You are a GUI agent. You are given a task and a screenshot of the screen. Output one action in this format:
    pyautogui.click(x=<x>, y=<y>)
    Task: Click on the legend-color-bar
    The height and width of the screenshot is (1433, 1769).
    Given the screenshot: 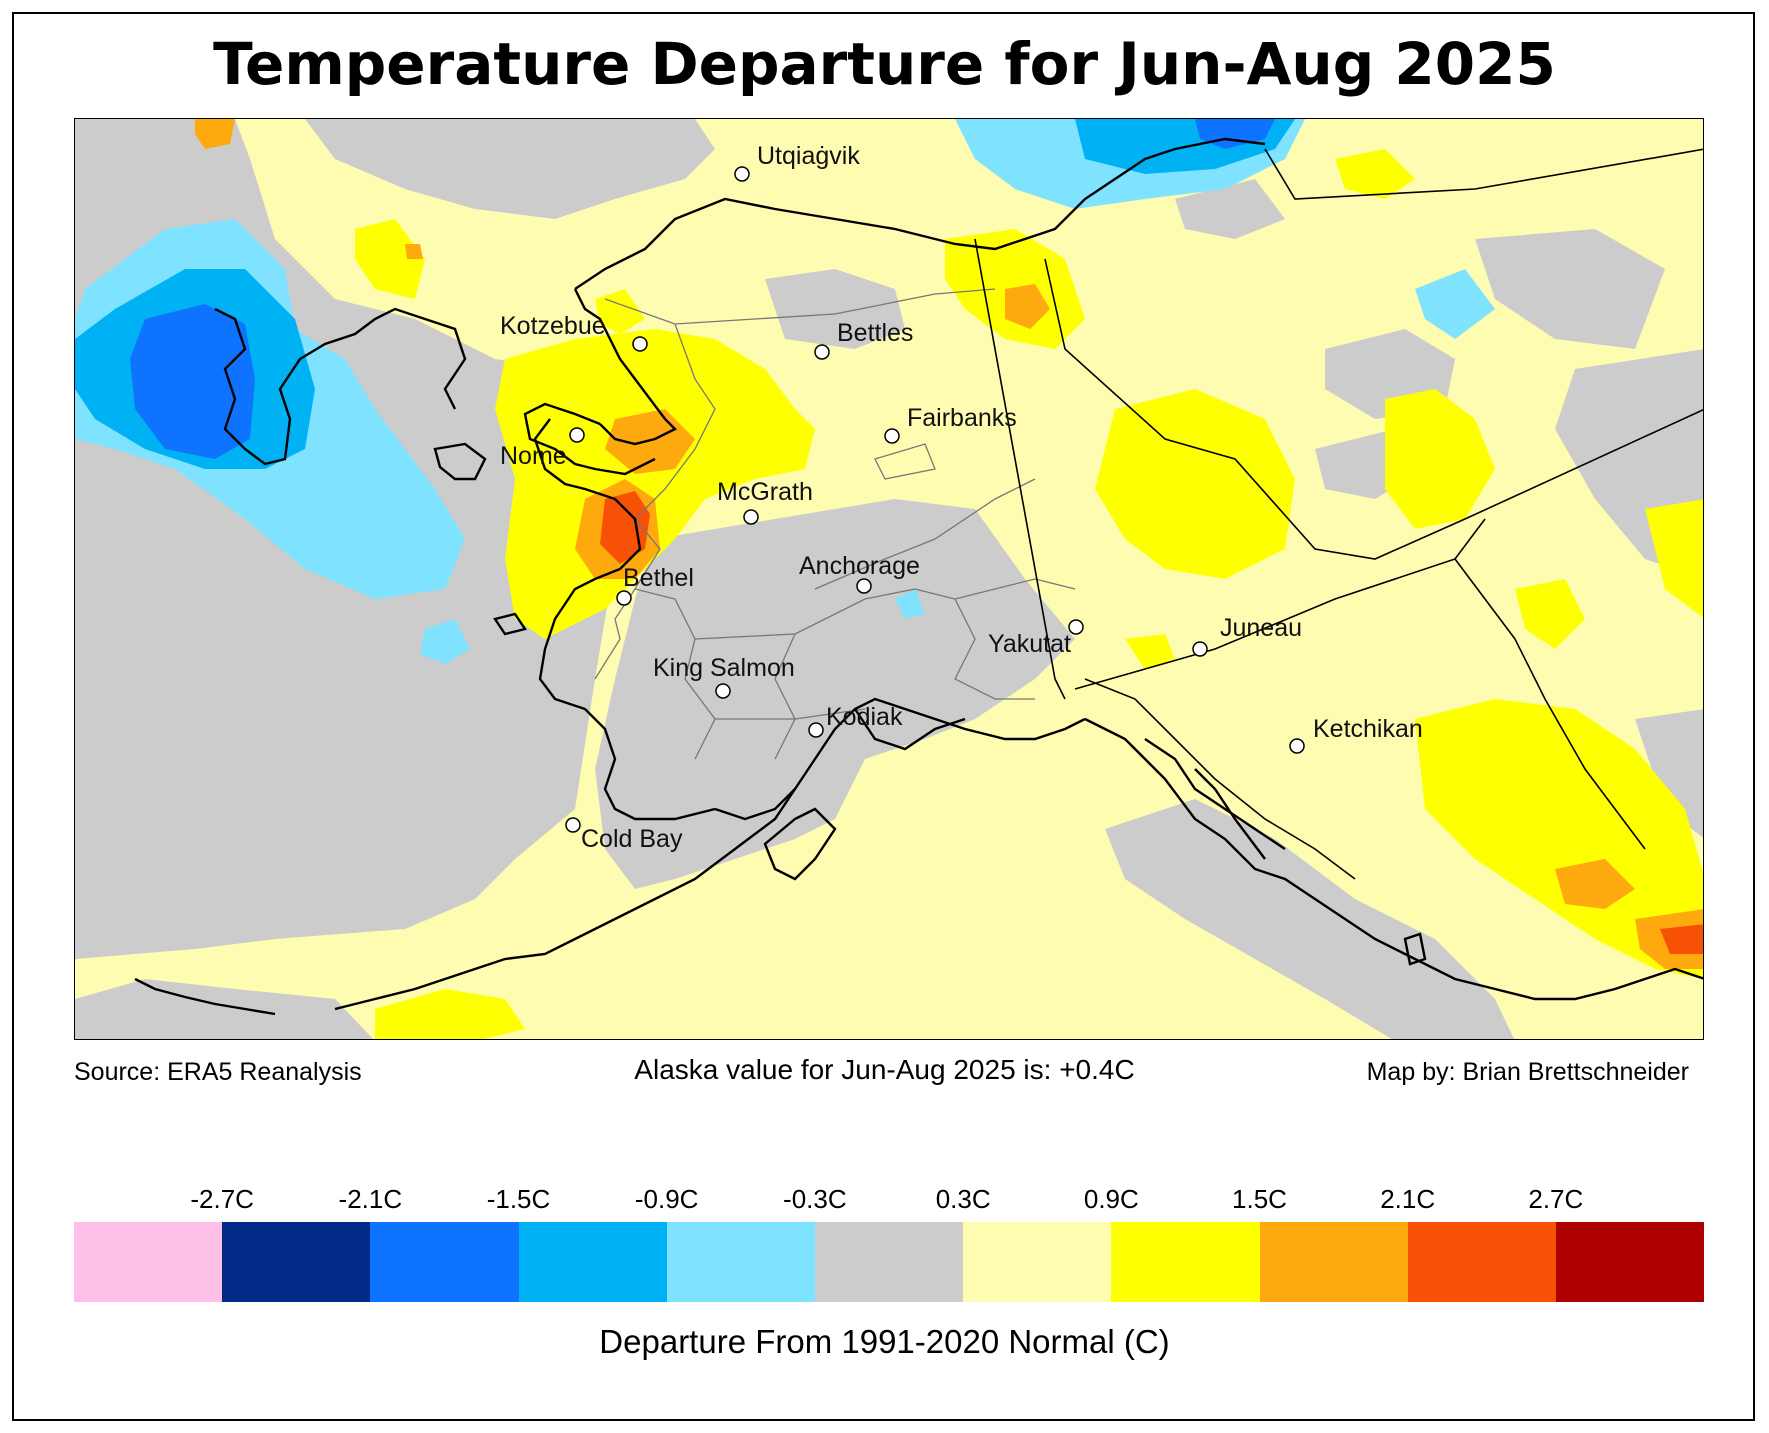 What is the action you would take?
    pyautogui.click(x=889, y=1262)
    